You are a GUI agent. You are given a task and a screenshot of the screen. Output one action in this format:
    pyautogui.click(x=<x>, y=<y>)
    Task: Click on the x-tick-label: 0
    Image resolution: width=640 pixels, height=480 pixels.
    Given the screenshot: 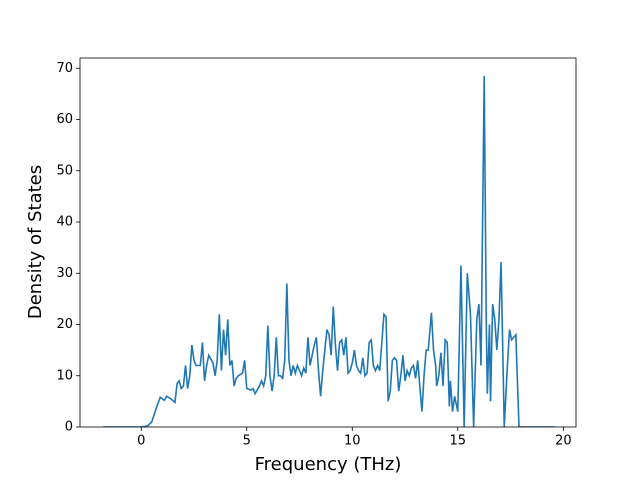 What is the action you would take?
    pyautogui.click(x=141, y=441)
    